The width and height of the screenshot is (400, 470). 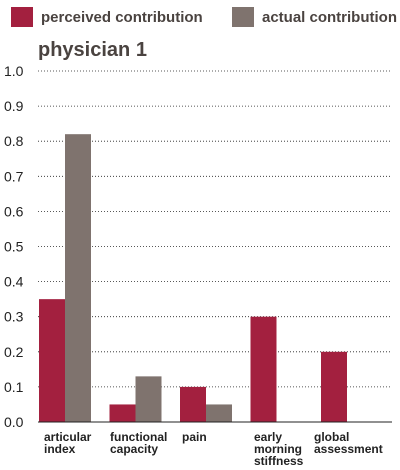 What do you see at coordinates (14, 422) in the screenshot?
I see `y-tick-label: 0.0` at bounding box center [14, 422].